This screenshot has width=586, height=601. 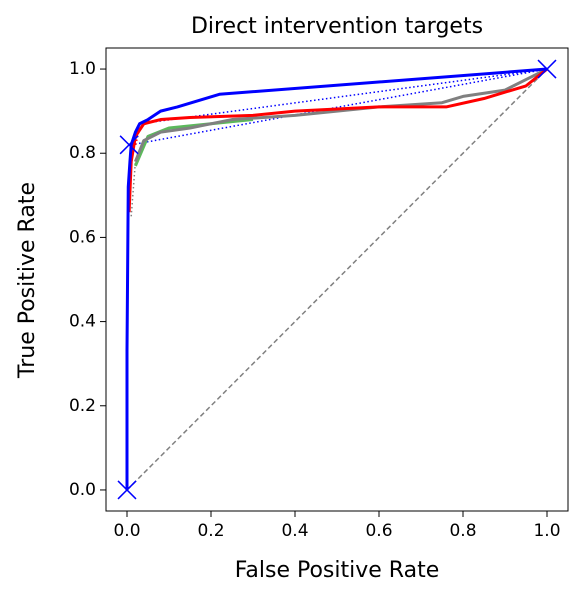 What do you see at coordinates (82, 490) in the screenshot?
I see `y-tick-label: 0.0` at bounding box center [82, 490].